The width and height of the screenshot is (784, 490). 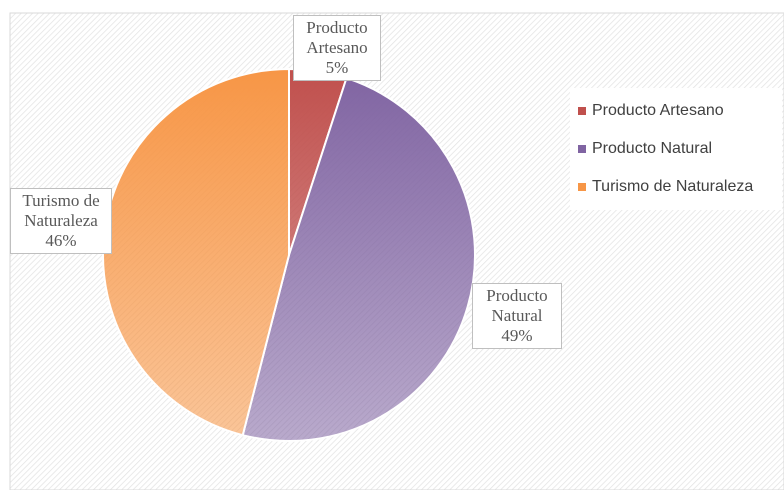 What do you see at coordinates (517, 335) in the screenshot?
I see `label-value: 49%` at bounding box center [517, 335].